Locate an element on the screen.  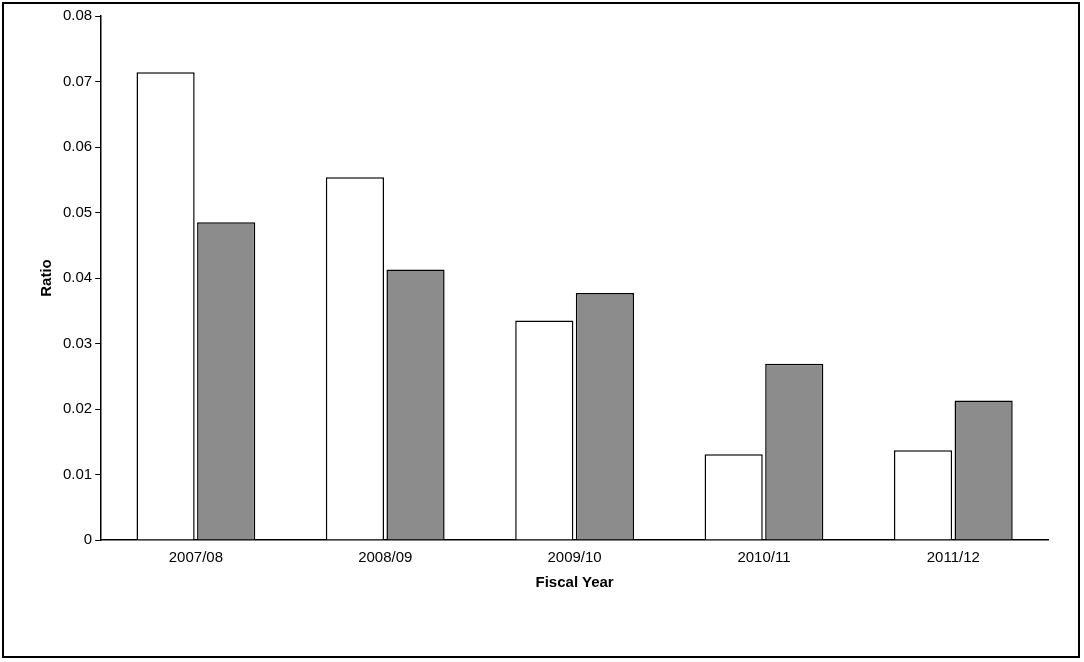
x-tick-label: 2010/11 is located at coordinates (764, 557).